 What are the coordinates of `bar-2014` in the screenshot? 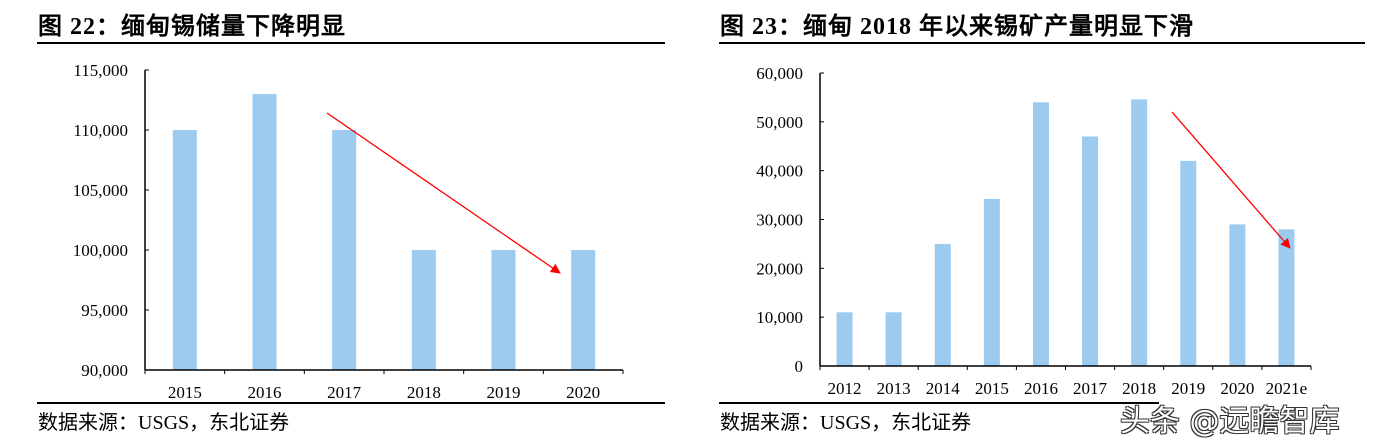 It's located at (942, 304).